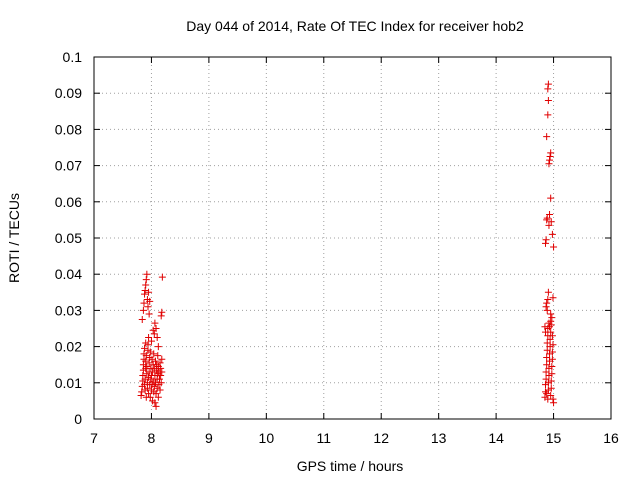 The height and width of the screenshot is (480, 640). What do you see at coordinates (78, 419) in the screenshot?
I see `y-tick-label: 0` at bounding box center [78, 419].